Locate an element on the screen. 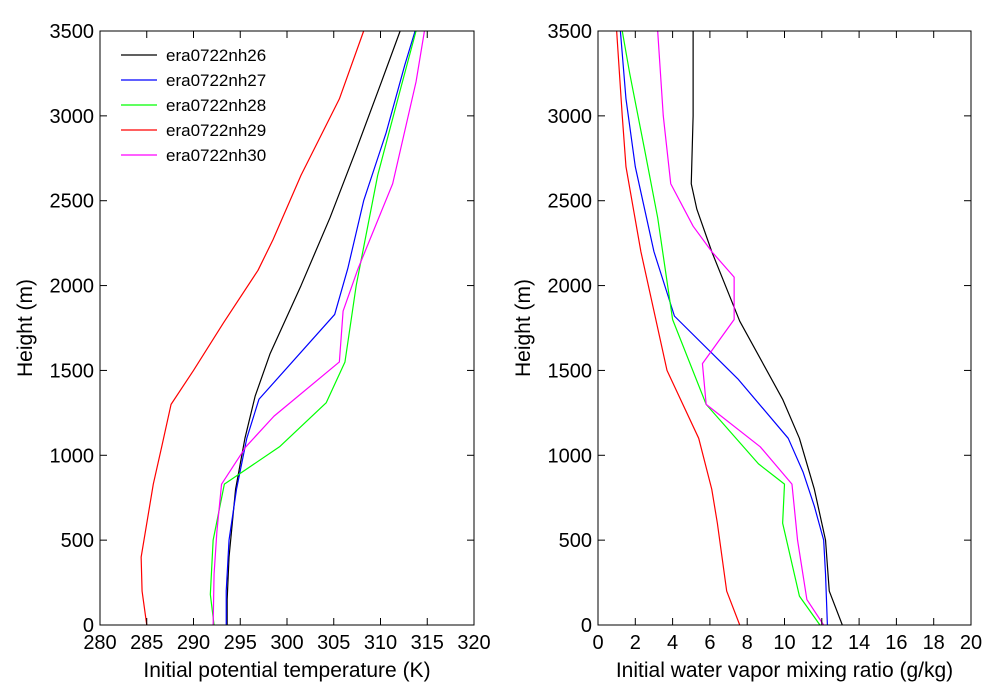 The height and width of the screenshot is (700, 1000). x-tick-label: 320 is located at coordinates (473, 643).